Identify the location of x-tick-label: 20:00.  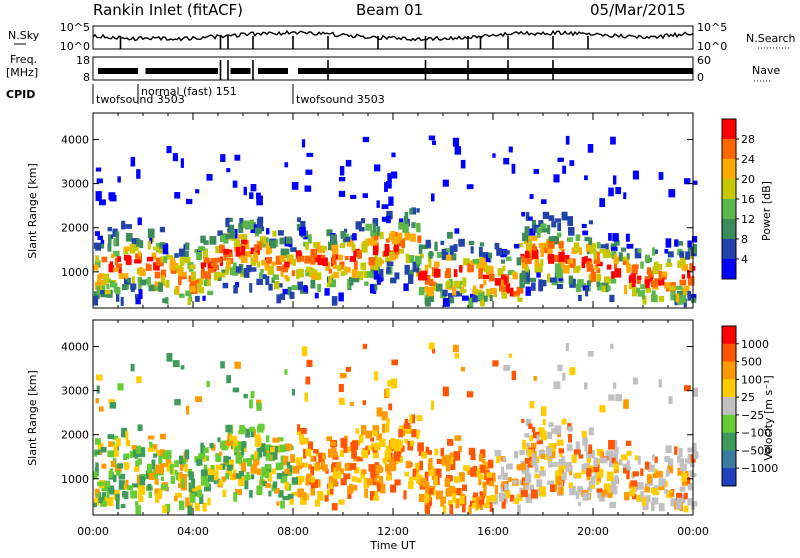
(593, 531).